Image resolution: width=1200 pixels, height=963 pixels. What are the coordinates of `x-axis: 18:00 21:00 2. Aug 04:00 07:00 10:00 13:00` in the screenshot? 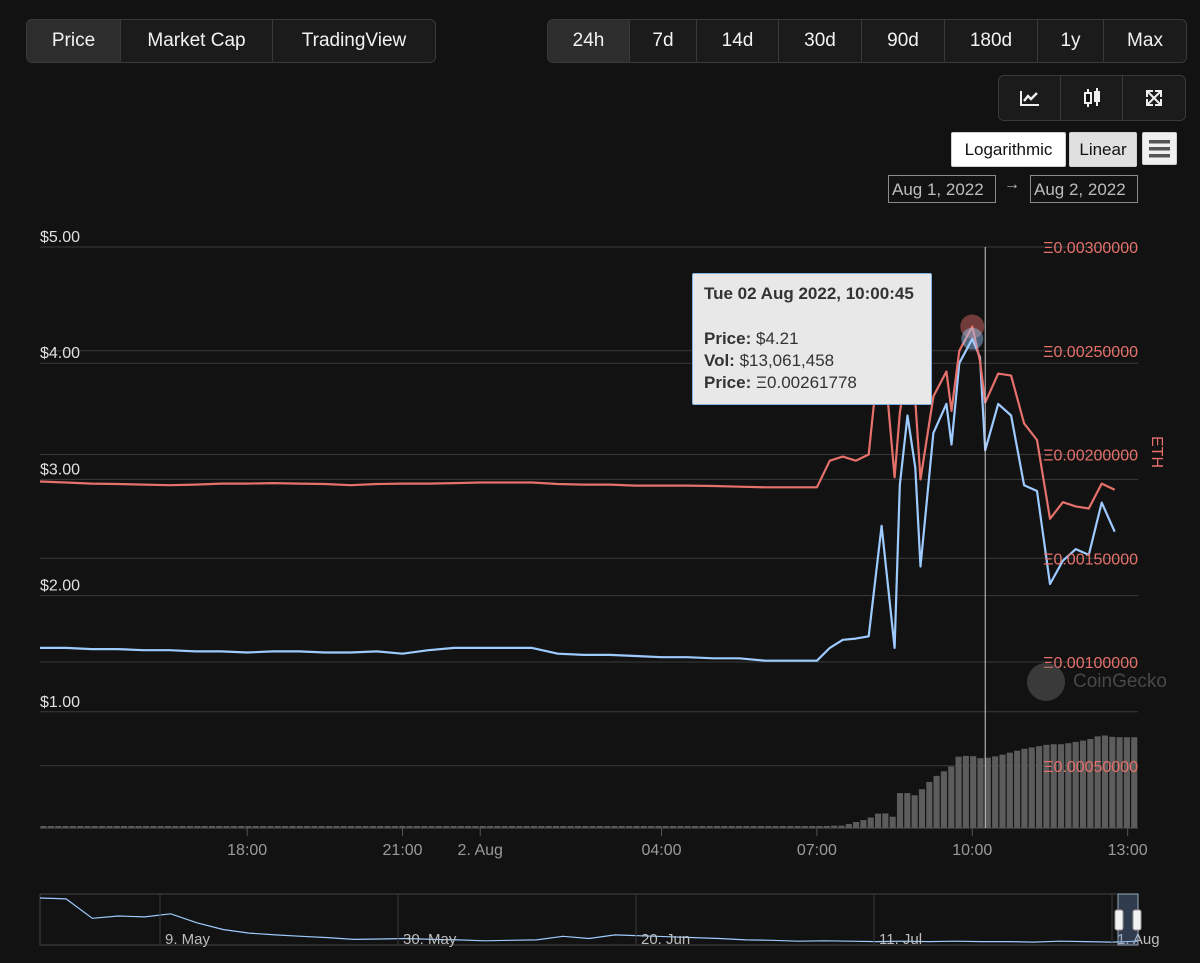 It's located at (594, 843).